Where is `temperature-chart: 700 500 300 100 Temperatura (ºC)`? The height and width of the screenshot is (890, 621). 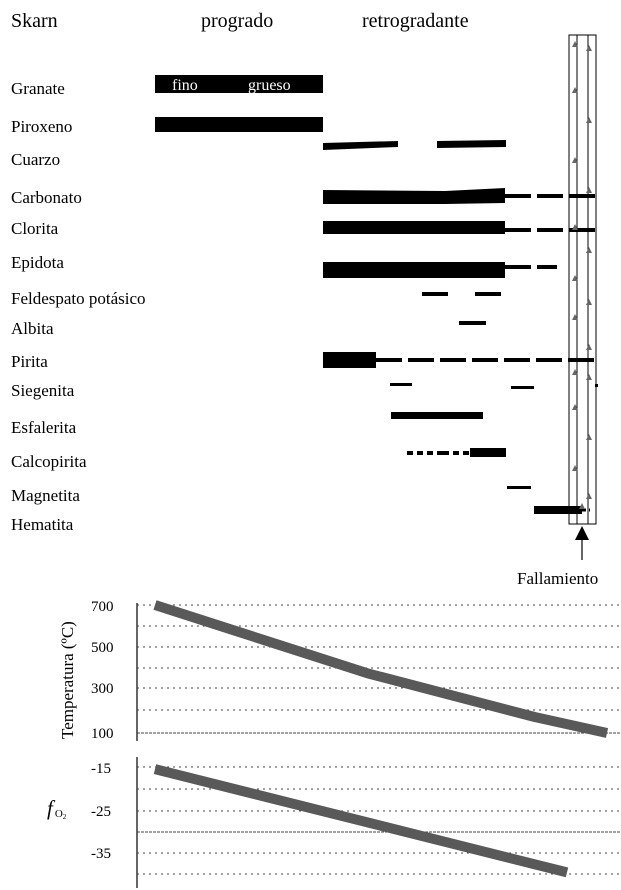
temperature-chart: 700 500 300 100 Temperatura (ºC) is located at coordinates (339, 670).